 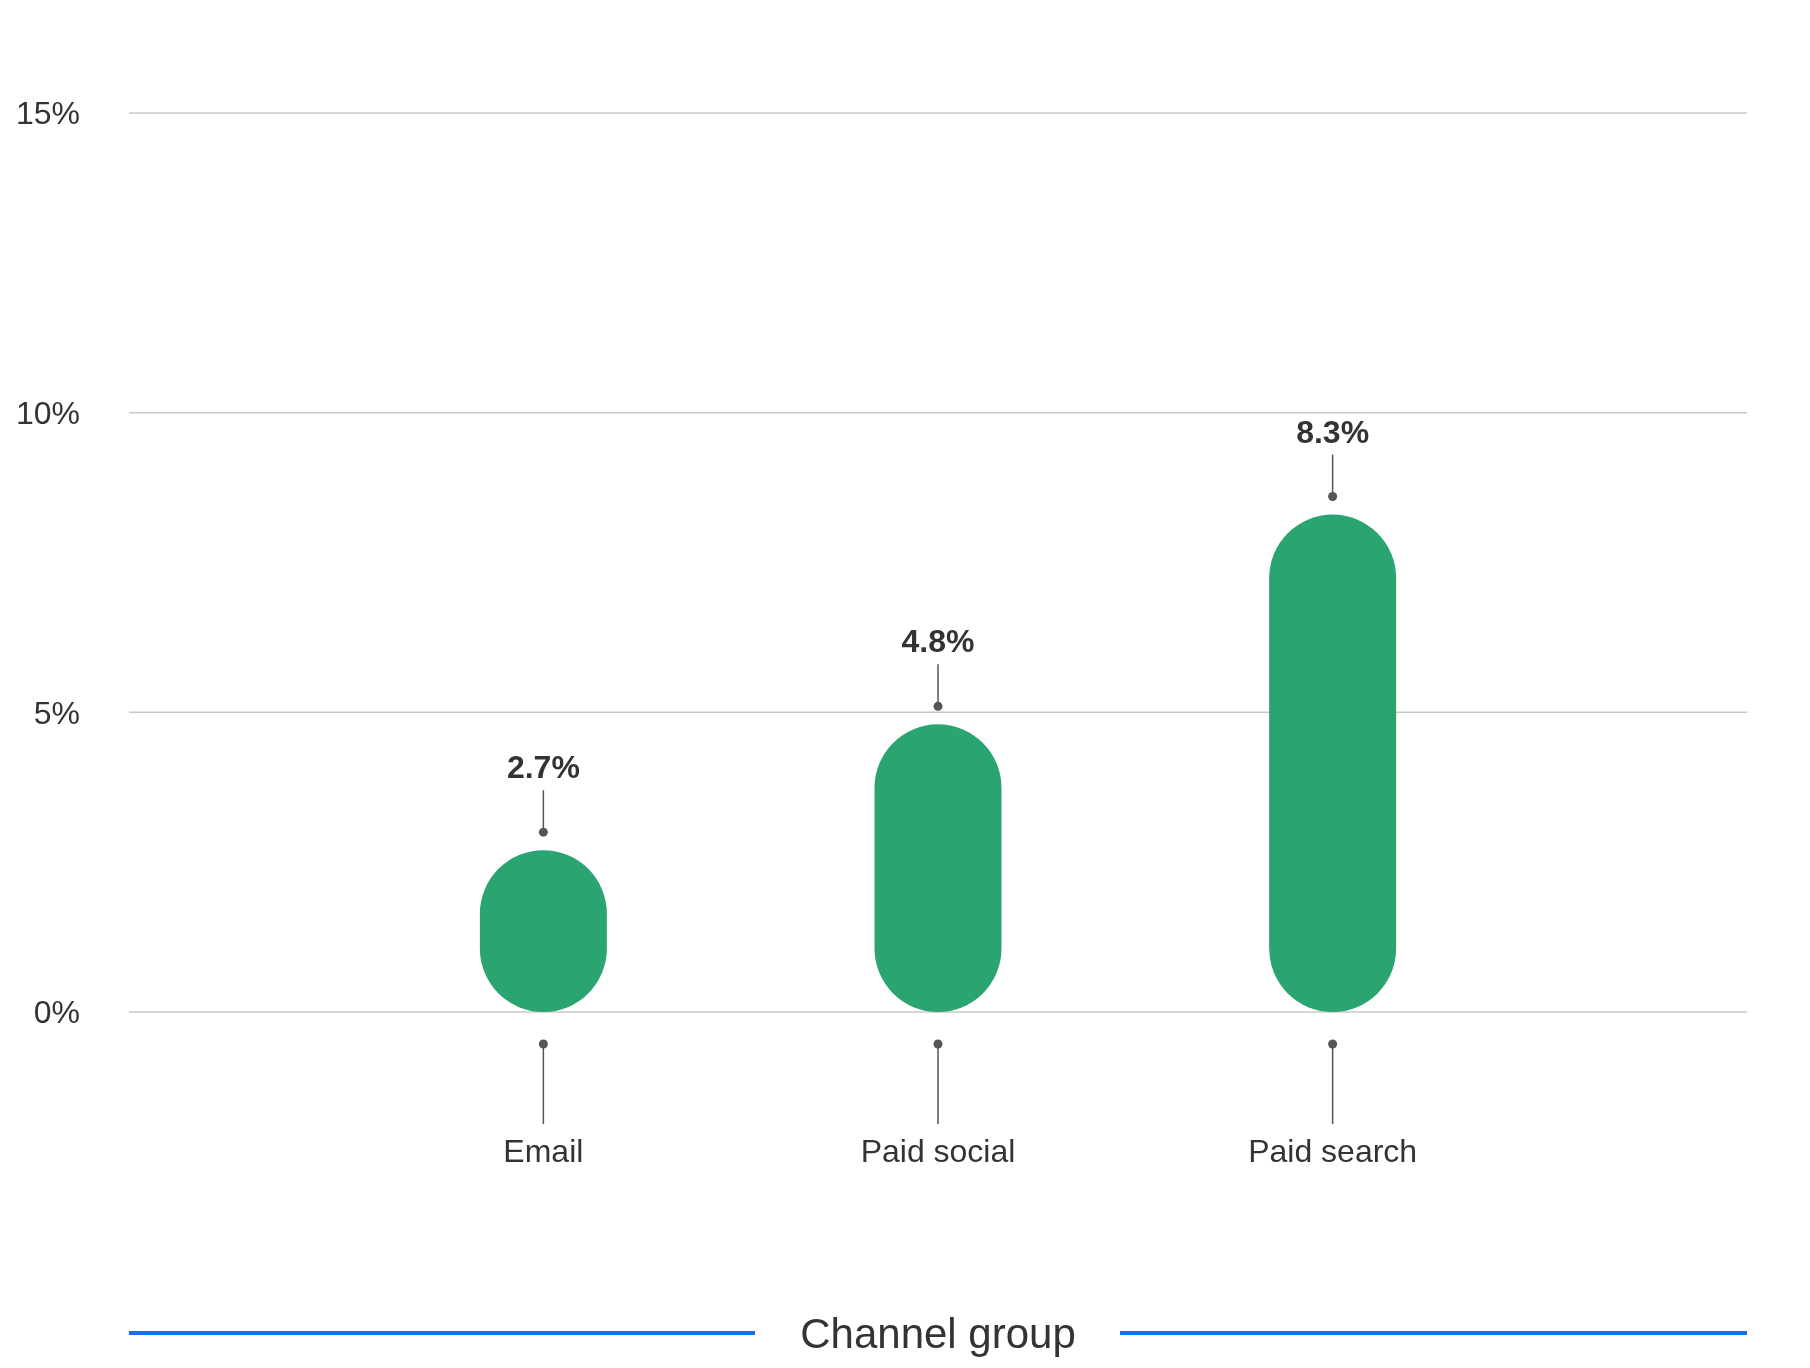 I want to click on y-tick-label: 0%, so click(x=56, y=1012).